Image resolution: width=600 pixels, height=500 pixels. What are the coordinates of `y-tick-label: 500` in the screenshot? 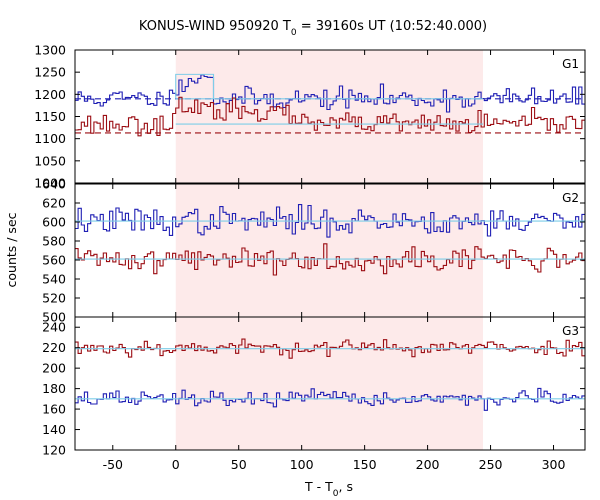 It's located at (54, 317).